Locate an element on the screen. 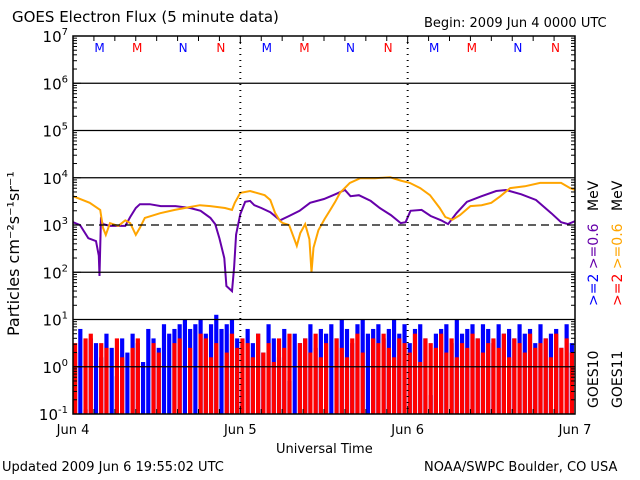 The image size is (640, 480). y-tick-label: 10⁰ is located at coordinates (55, 367).